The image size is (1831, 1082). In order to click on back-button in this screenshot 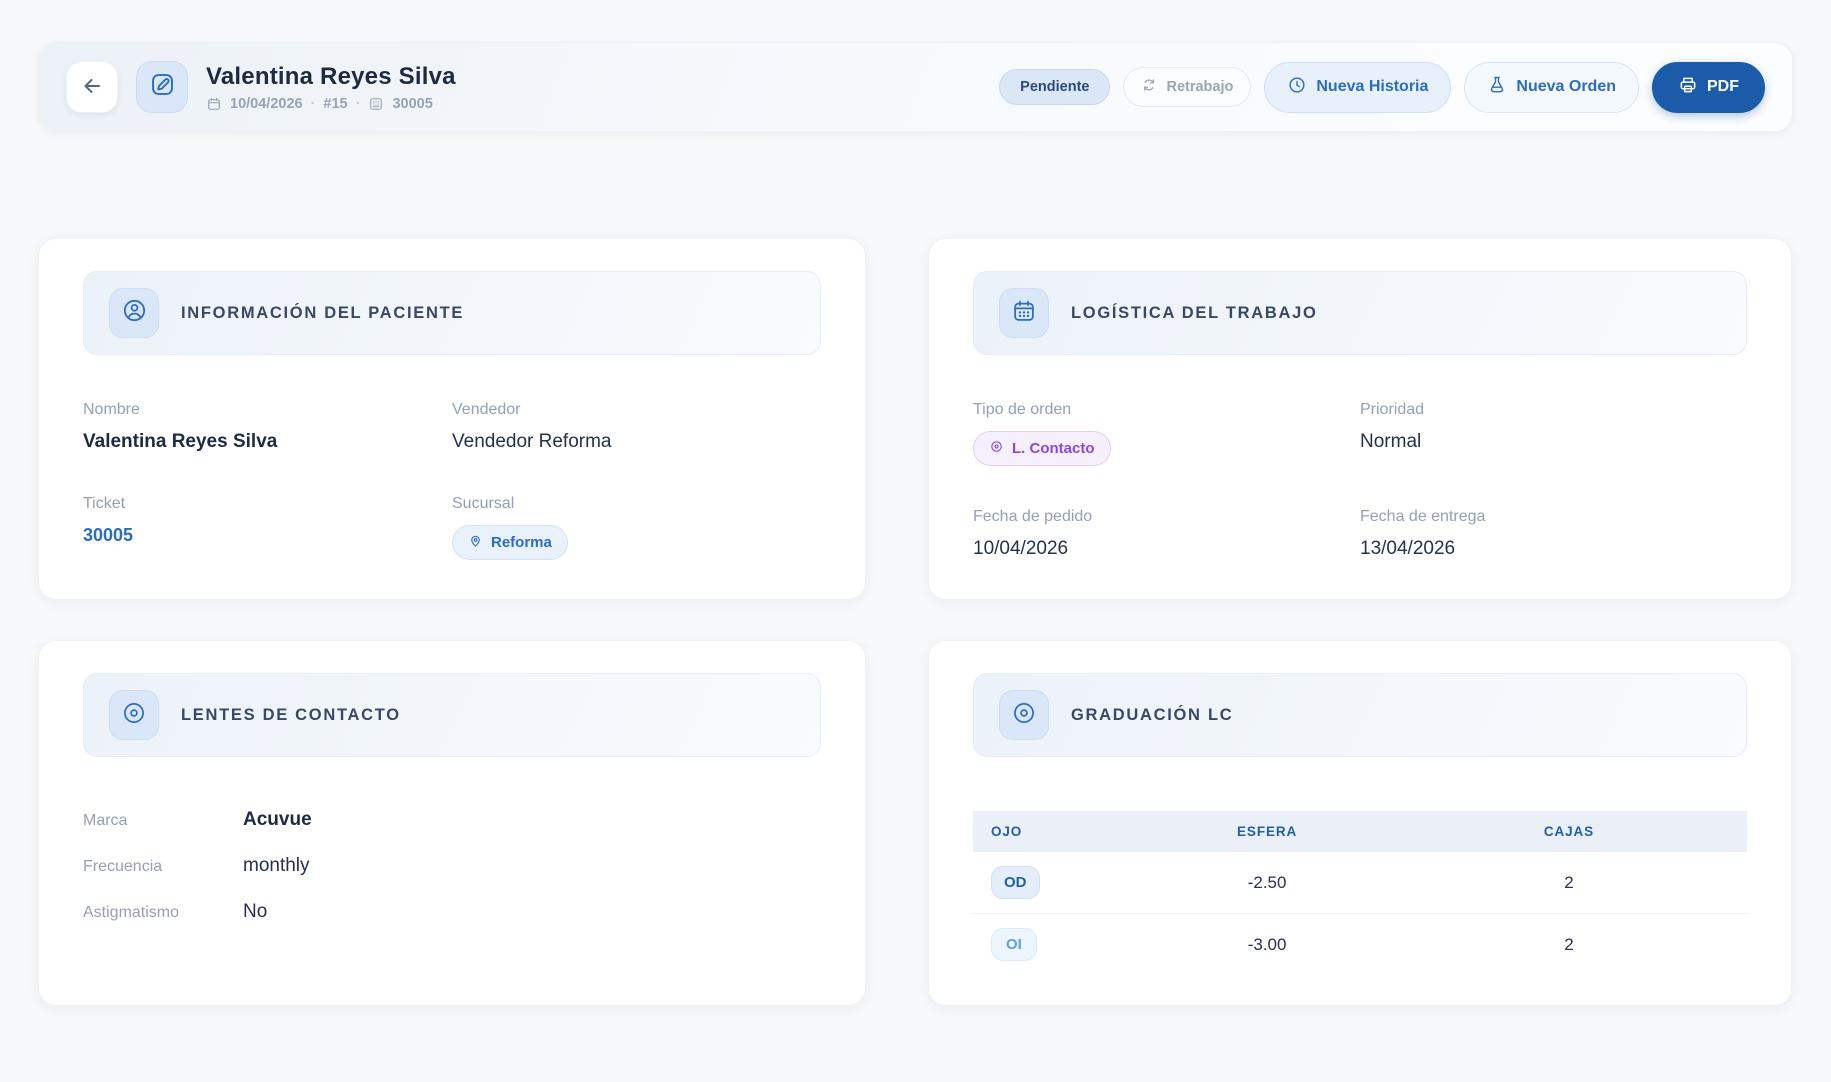, I will do `click(92, 87)`.